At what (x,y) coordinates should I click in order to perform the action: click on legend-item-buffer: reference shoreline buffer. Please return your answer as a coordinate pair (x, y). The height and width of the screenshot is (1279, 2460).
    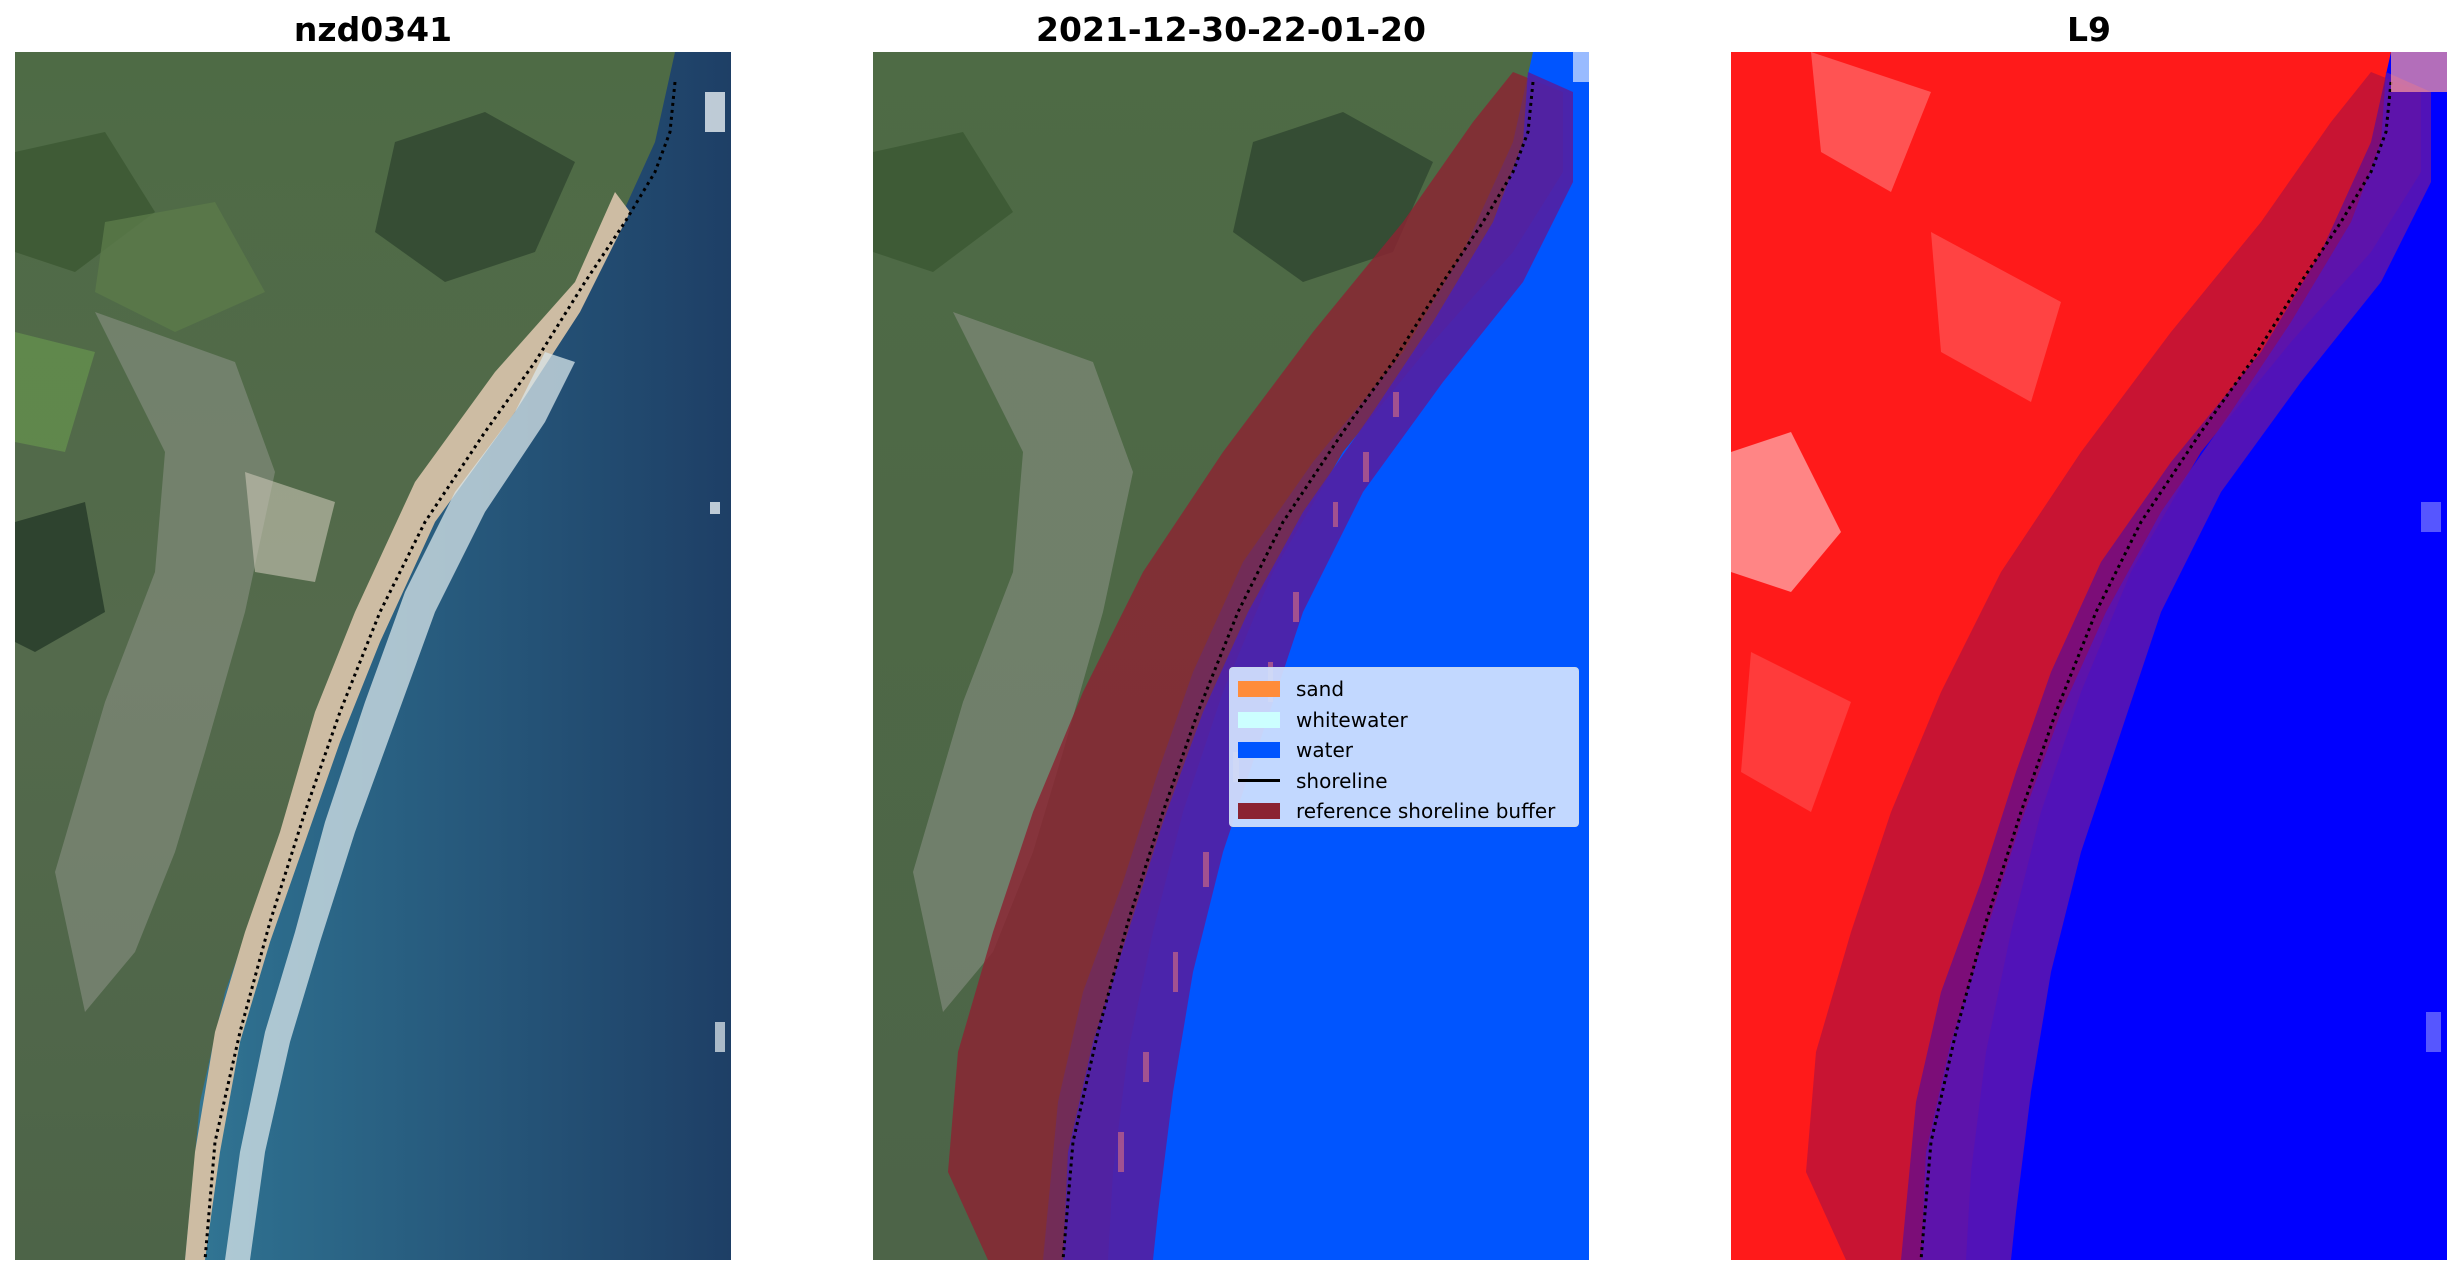
    Looking at the image, I should click on (1404, 811).